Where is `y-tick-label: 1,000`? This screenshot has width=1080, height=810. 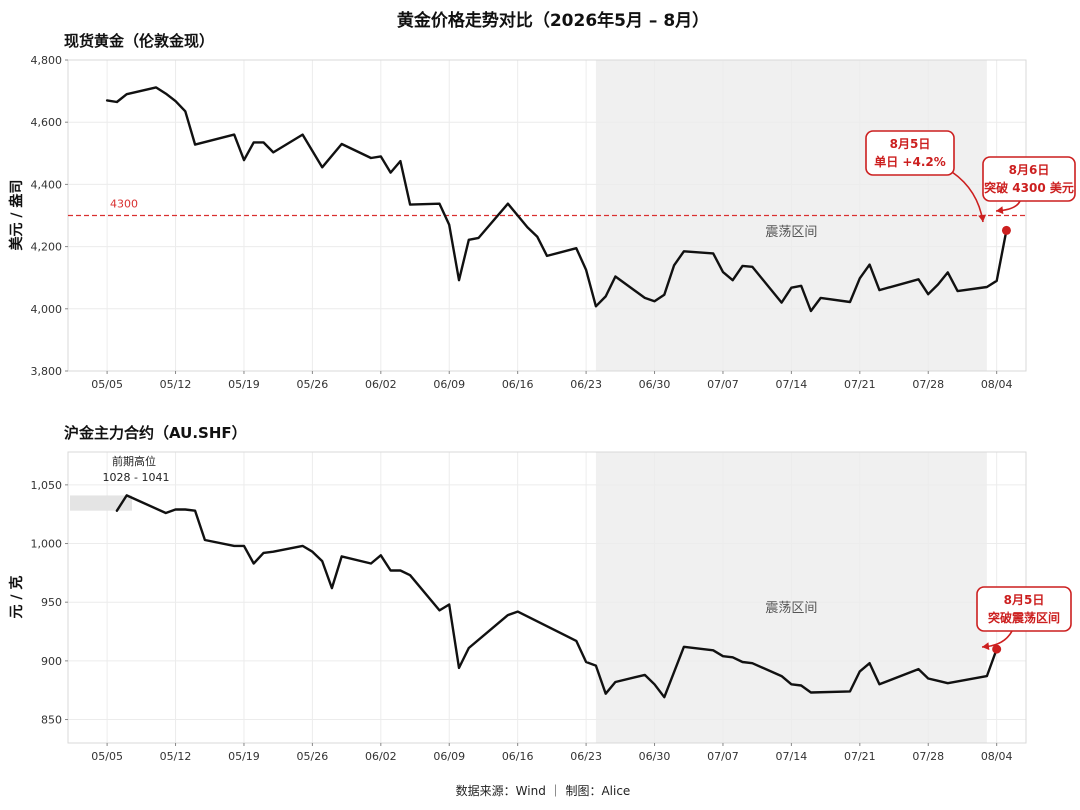 y-tick-label: 1,000 is located at coordinates (47, 544).